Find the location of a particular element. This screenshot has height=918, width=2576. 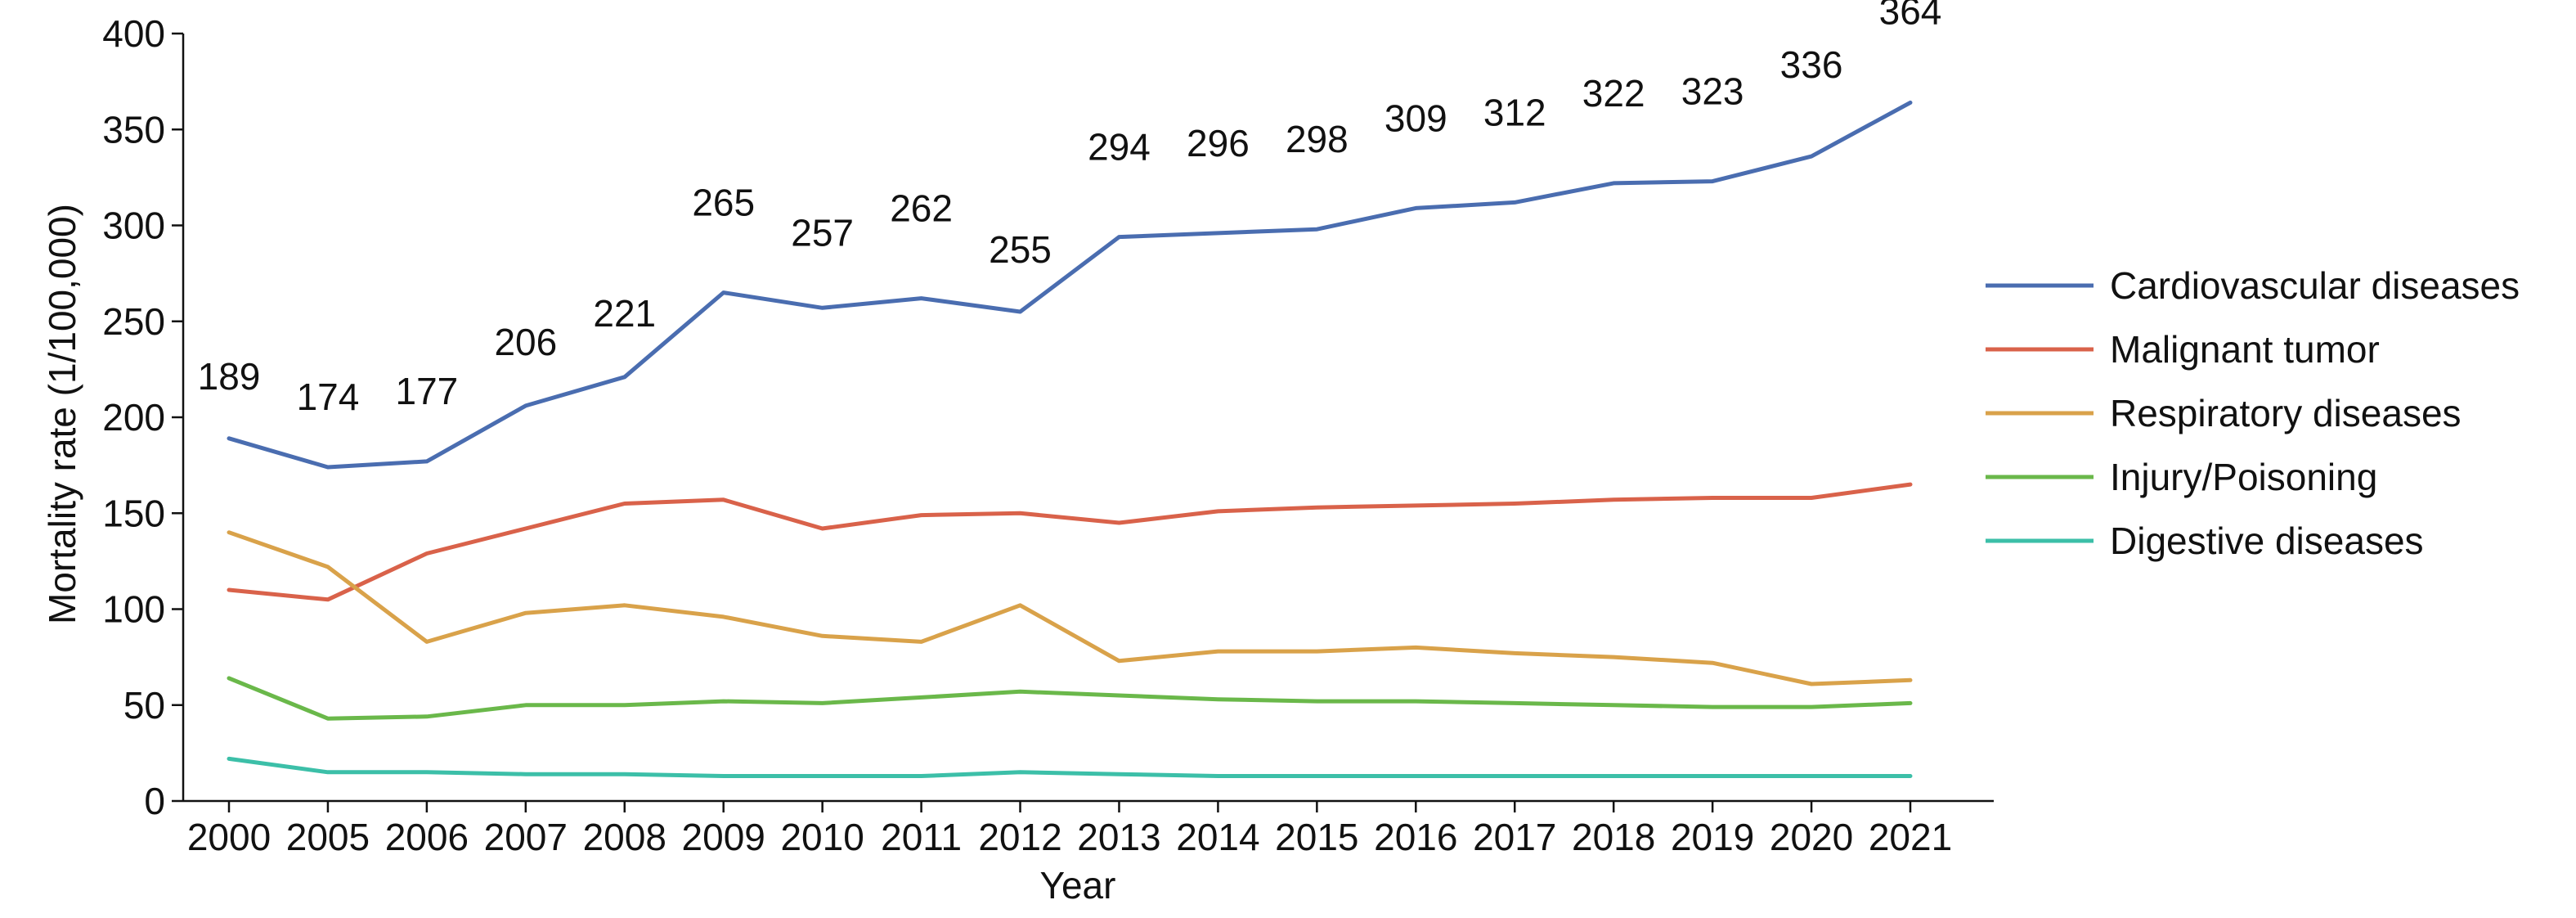

y-tick-label: 400 is located at coordinates (133, 34).